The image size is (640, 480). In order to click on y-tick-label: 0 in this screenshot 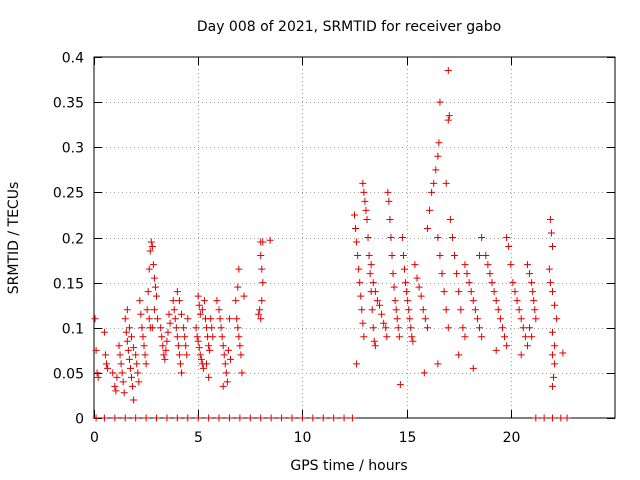, I will do `click(79, 420)`.